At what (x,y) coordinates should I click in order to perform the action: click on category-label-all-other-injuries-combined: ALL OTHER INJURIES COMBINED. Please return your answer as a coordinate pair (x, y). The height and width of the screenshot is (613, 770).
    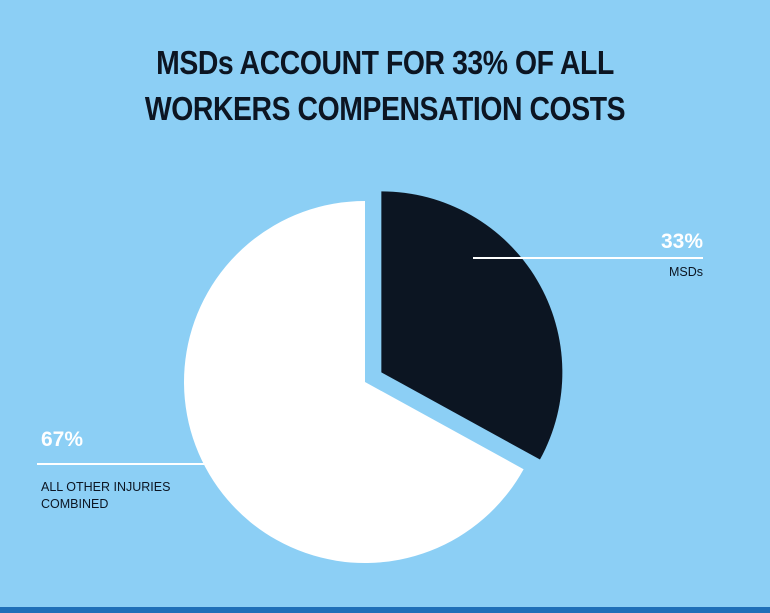
    Looking at the image, I should click on (105, 495).